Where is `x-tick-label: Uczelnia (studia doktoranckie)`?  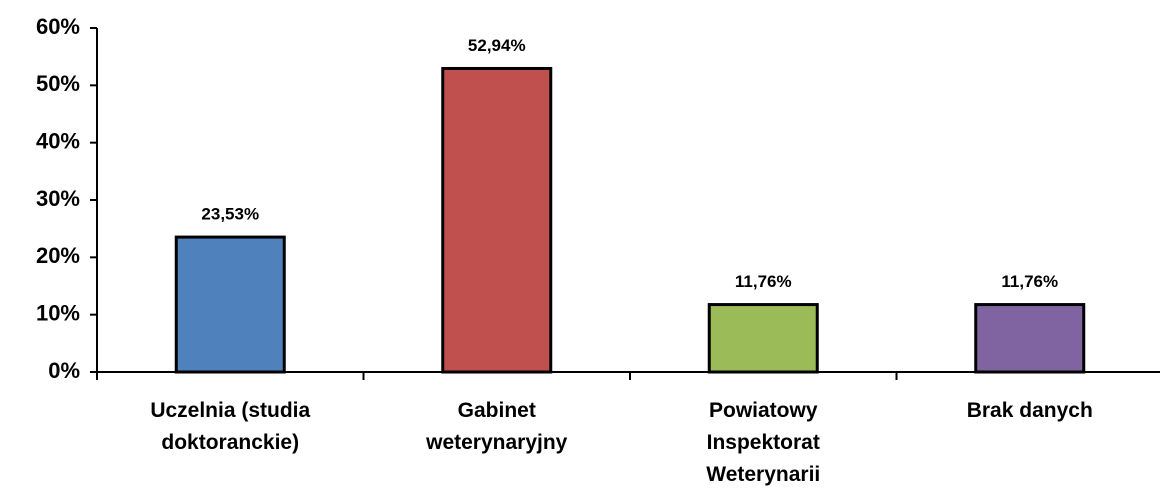
x-tick-label: Uczelnia (studia doktoranckie) is located at coordinates (230, 426).